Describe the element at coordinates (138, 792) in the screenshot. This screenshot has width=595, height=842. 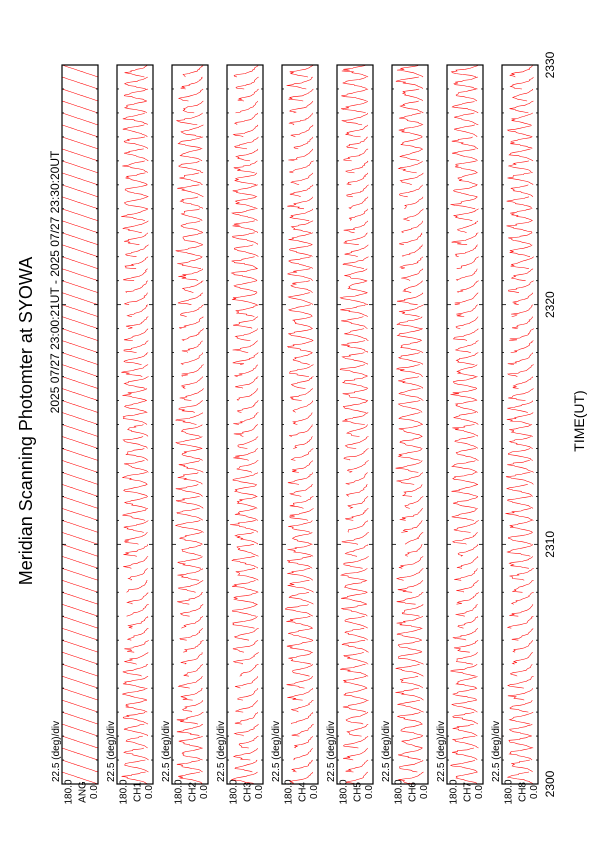
I see `channel-label: CH1` at that location.